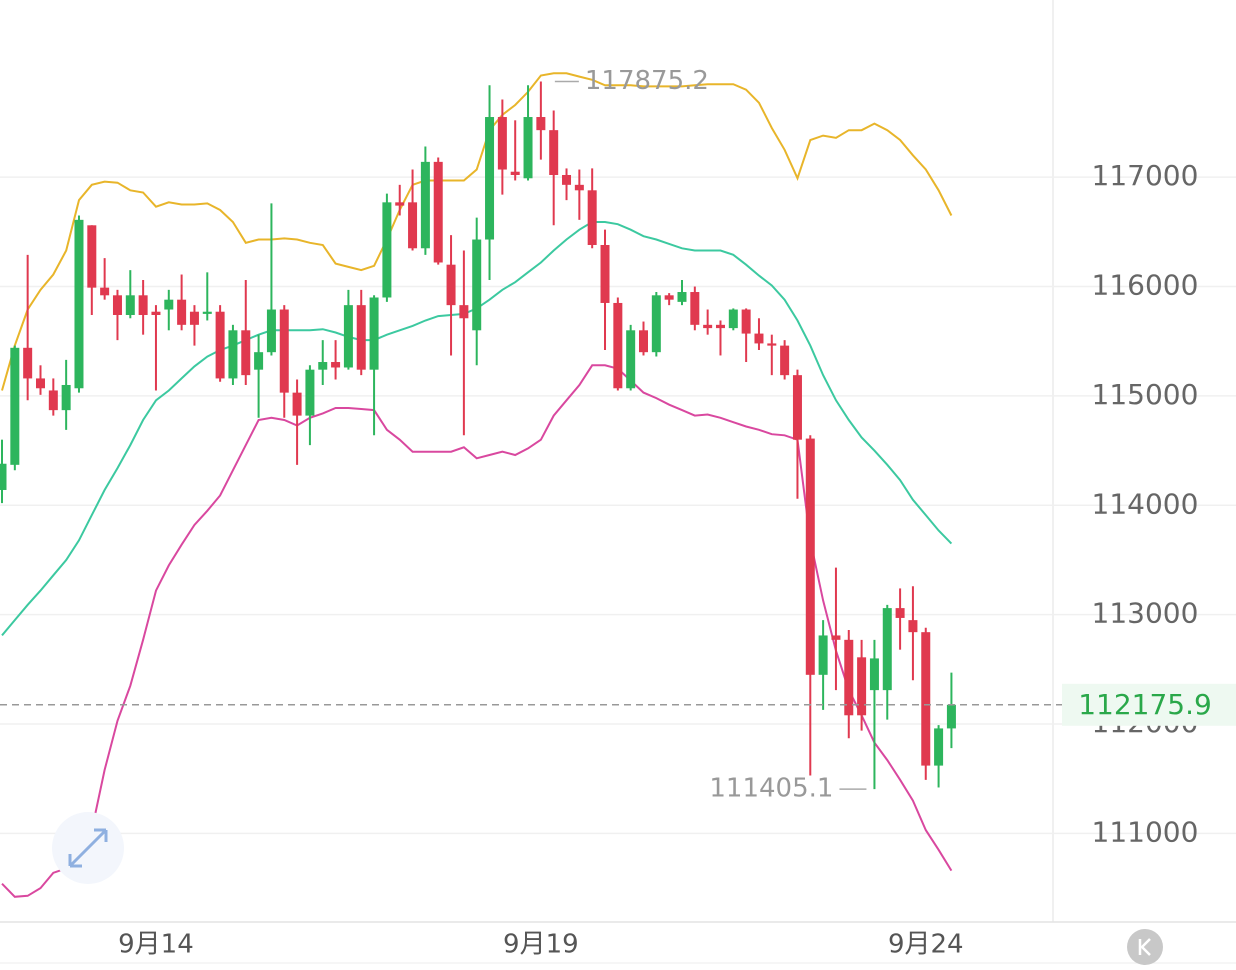 This screenshot has height=970, width=1236. What do you see at coordinates (1145, 613) in the screenshot?
I see `y-tick-label: 113000` at bounding box center [1145, 613].